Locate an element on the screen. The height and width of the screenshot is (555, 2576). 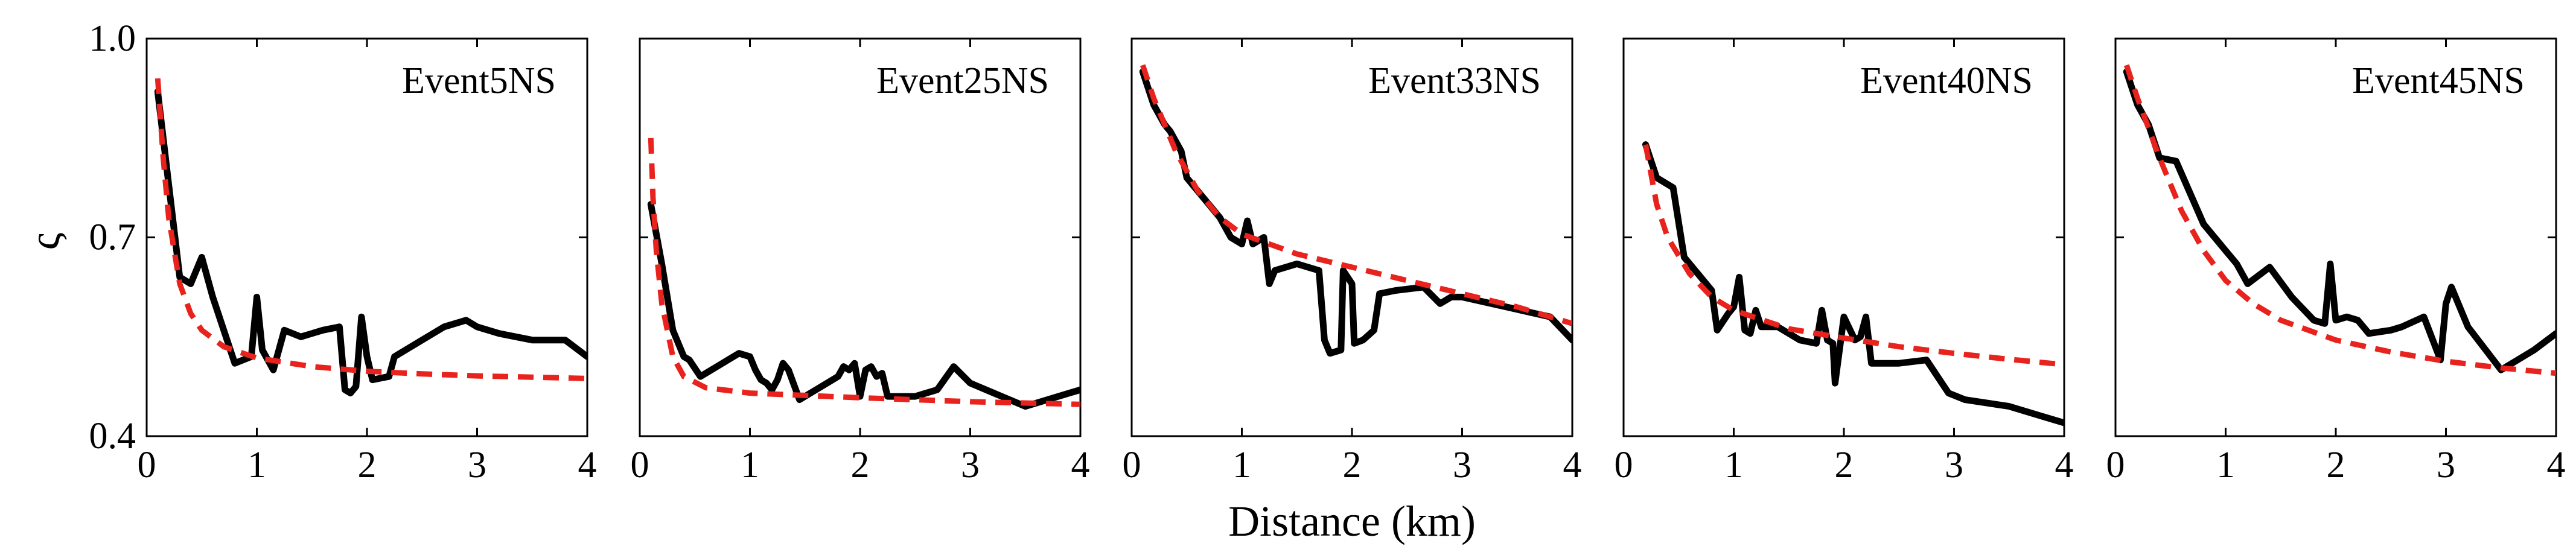
y-tick-label: 1.0 is located at coordinates (112, 38).